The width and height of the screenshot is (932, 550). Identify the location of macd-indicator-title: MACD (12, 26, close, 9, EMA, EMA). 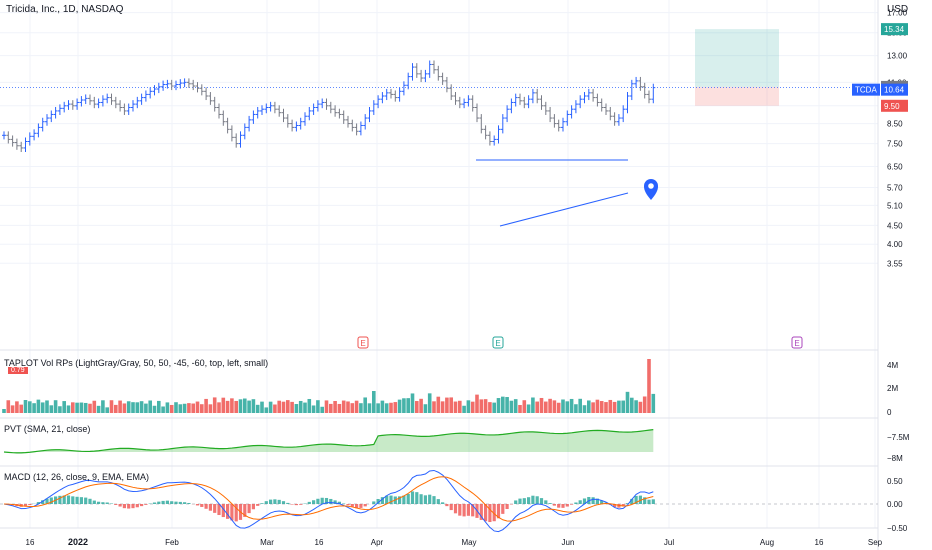
(77, 477).